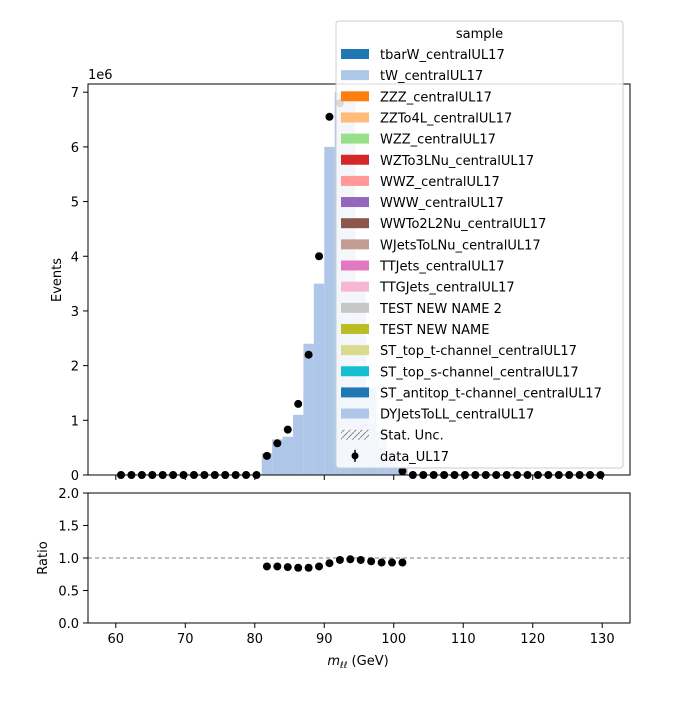 Image resolution: width=700 pixels, height=704 pixels. I want to click on legend-label: WZTo3LNu_centralUL17, so click(457, 161).